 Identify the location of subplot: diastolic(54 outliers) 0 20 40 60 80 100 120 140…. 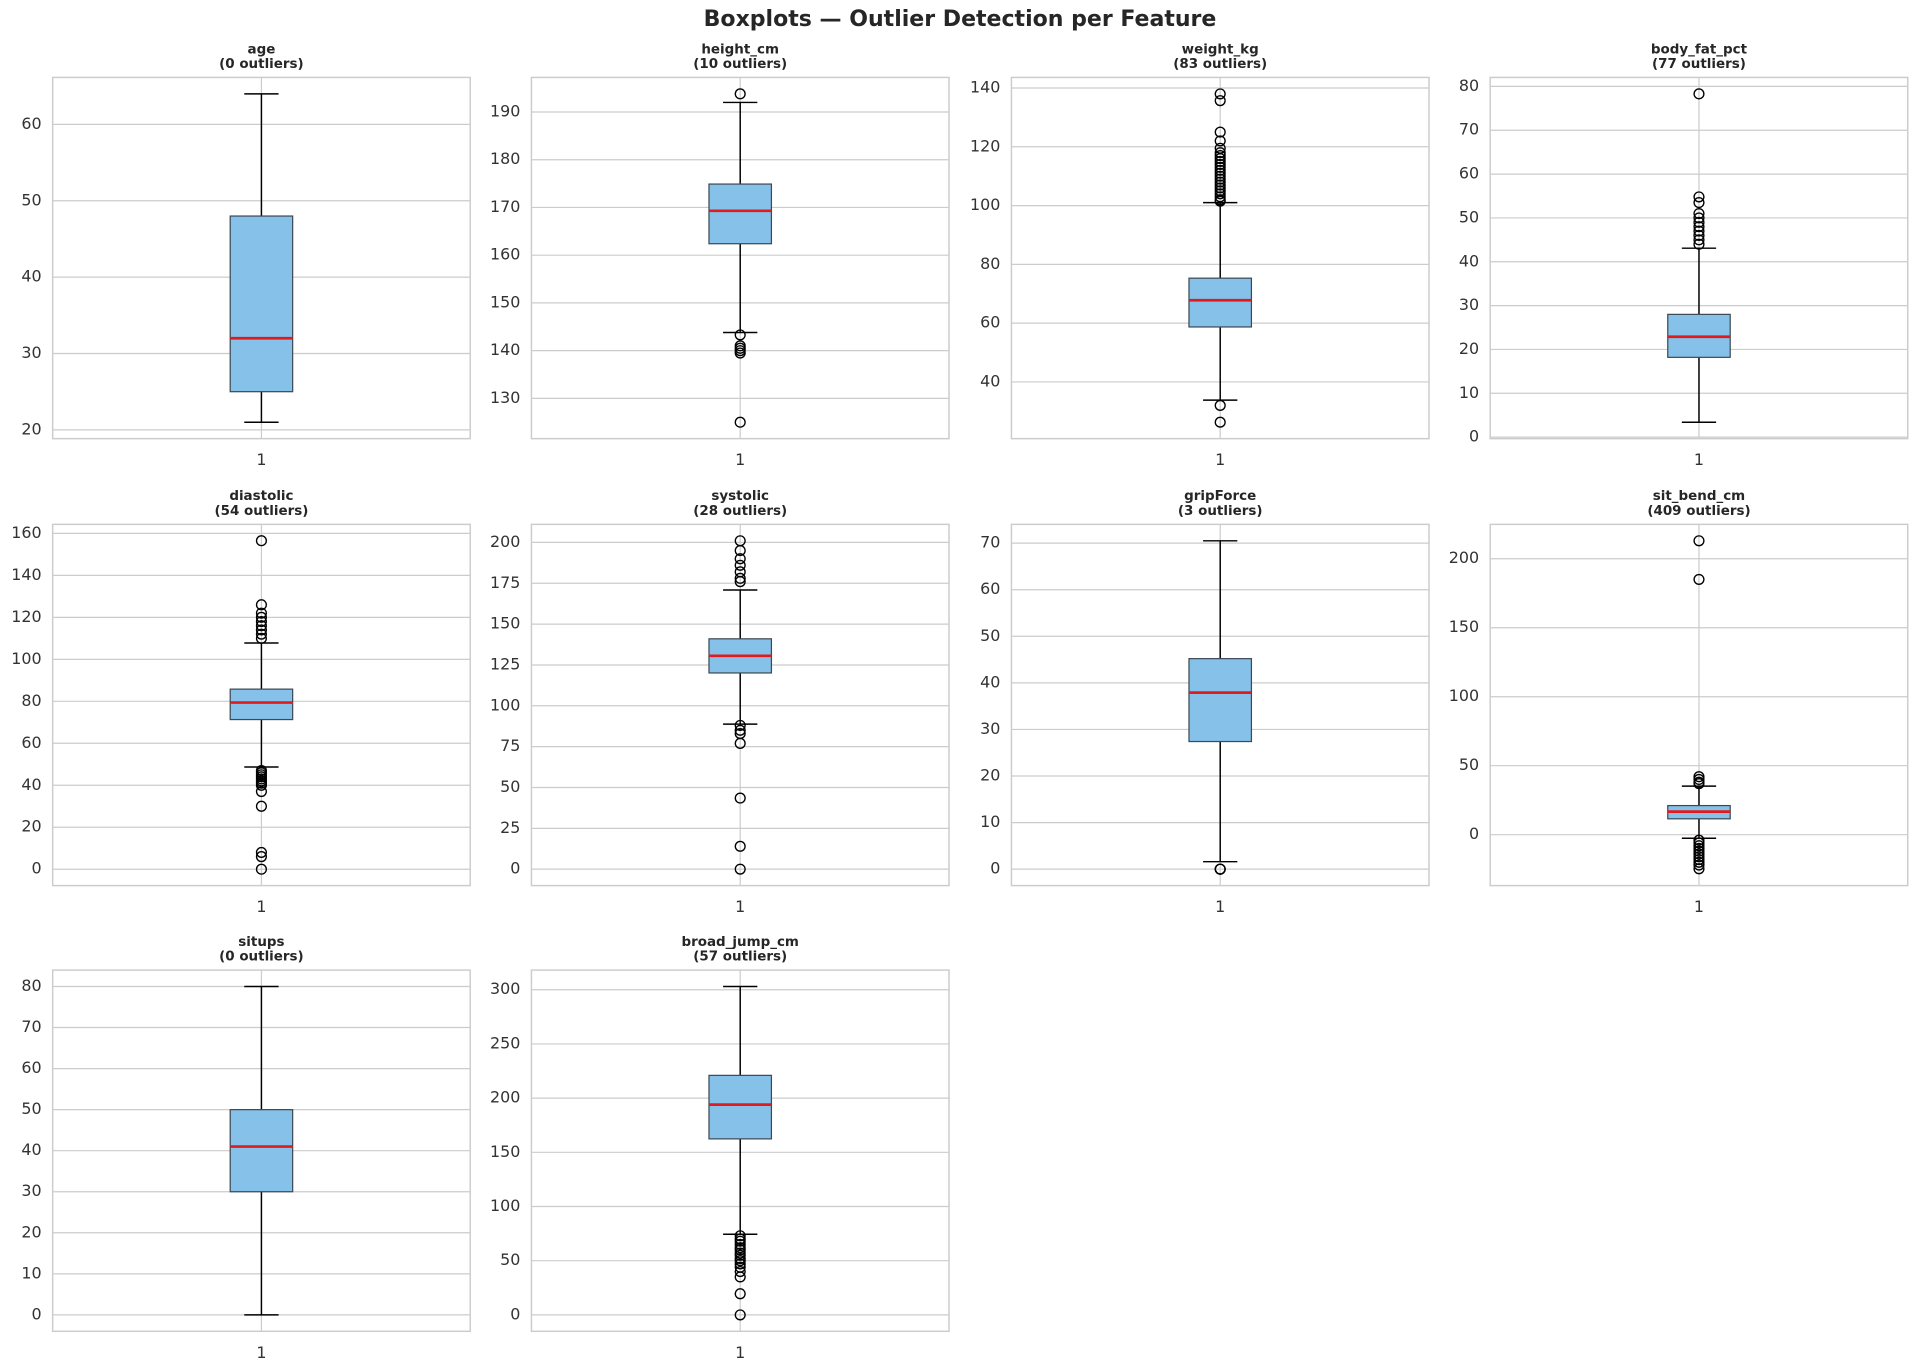
(241, 702).